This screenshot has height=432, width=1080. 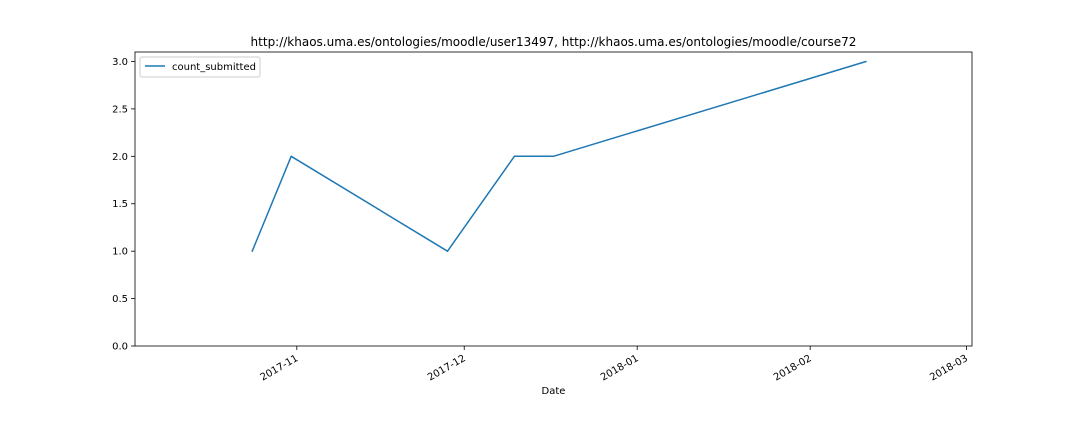 What do you see at coordinates (120, 204) in the screenshot?
I see `y-tick-label: 1.5` at bounding box center [120, 204].